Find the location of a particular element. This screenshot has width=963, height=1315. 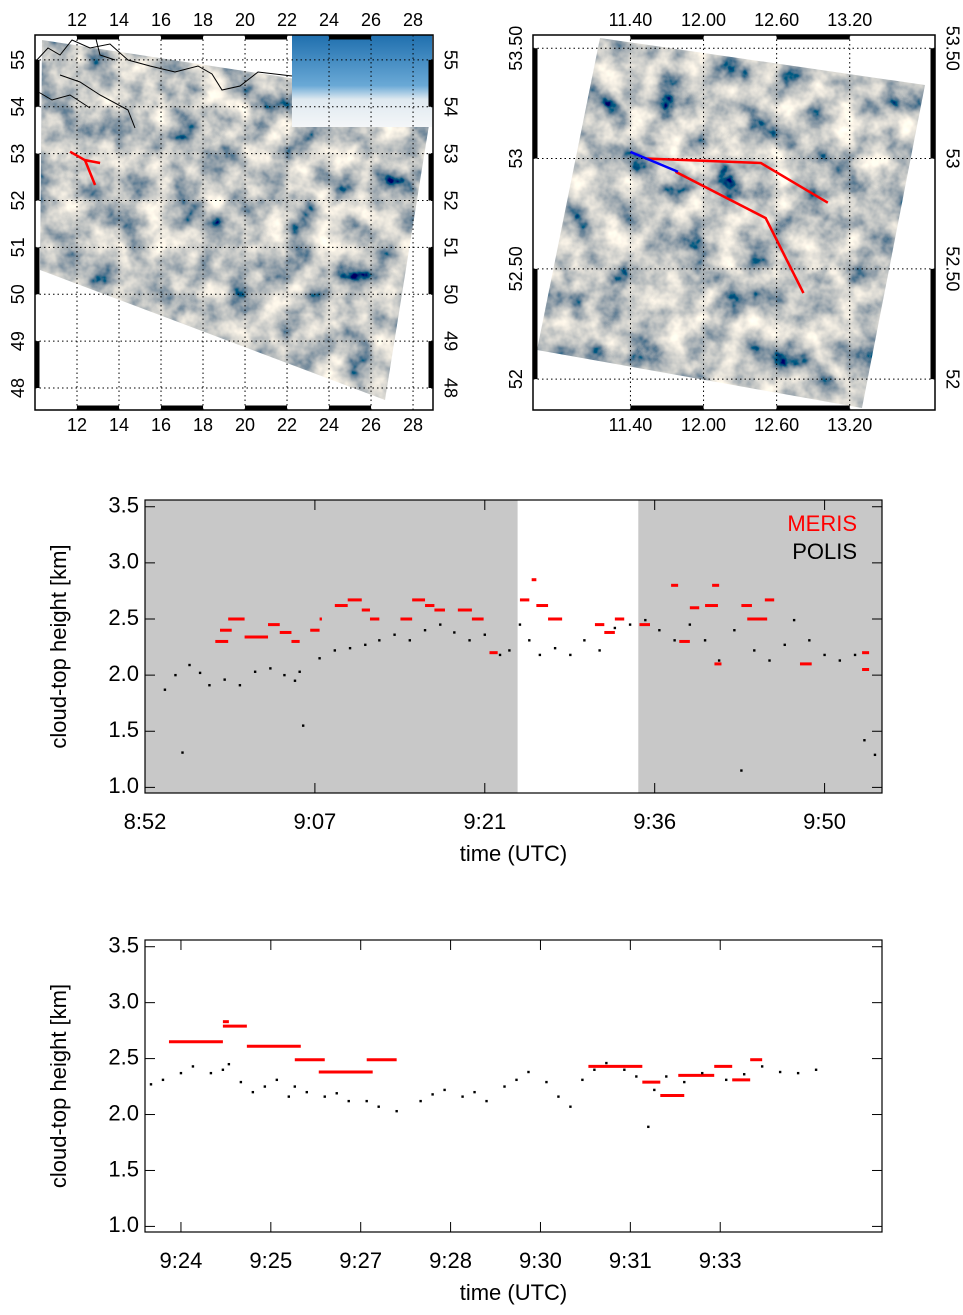

legend-label: MERIS is located at coordinates (822, 523).